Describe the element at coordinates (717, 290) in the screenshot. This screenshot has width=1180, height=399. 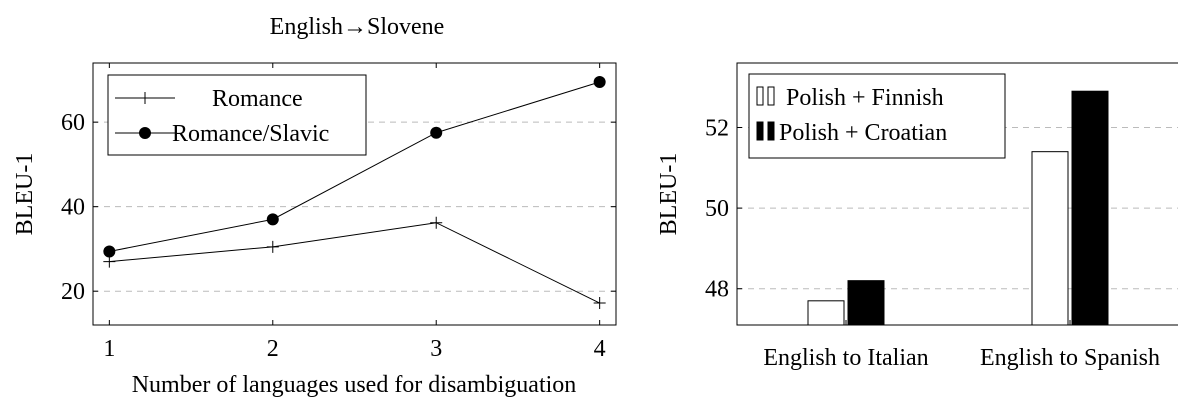
I see `y-tick-label: 48` at that location.